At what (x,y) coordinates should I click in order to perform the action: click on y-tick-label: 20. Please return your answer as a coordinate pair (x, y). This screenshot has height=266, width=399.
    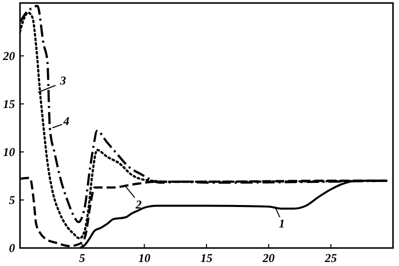
    Looking at the image, I should click on (8, 55).